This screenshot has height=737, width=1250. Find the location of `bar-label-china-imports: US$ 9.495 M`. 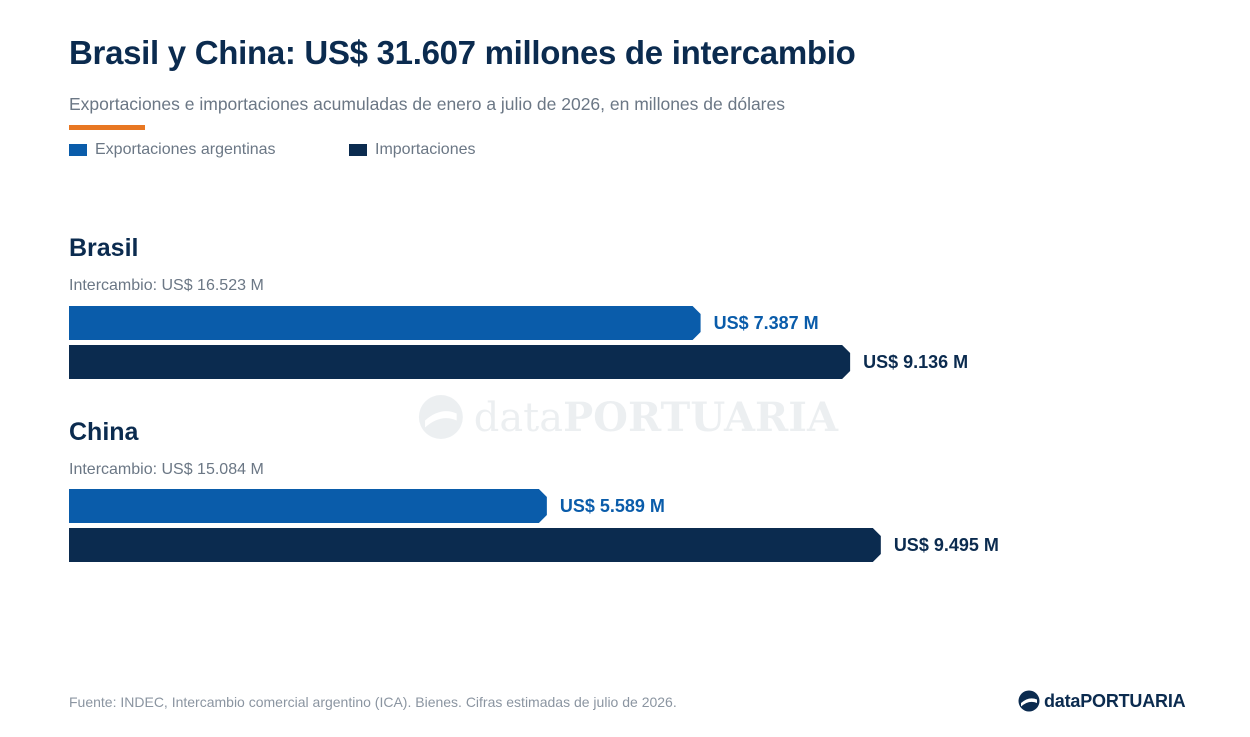

bar-label-china-imports: US$ 9.495 M is located at coordinates (946, 545).